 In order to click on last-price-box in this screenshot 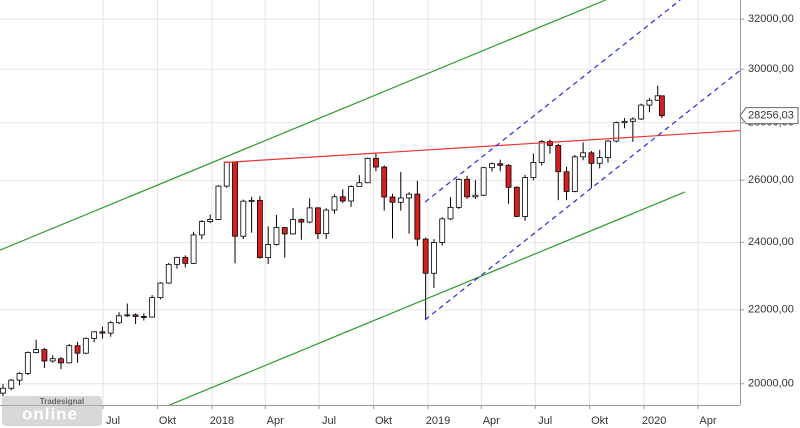, I will do `click(769, 116)`.